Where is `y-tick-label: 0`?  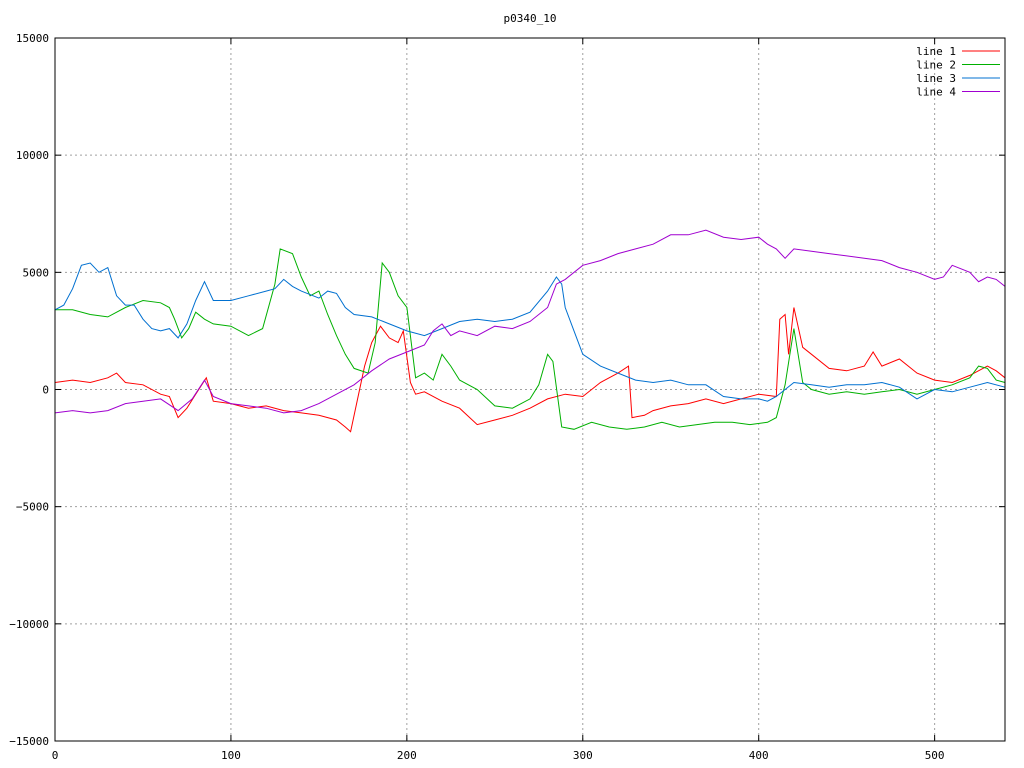 y-tick-label: 0 is located at coordinates (45, 390).